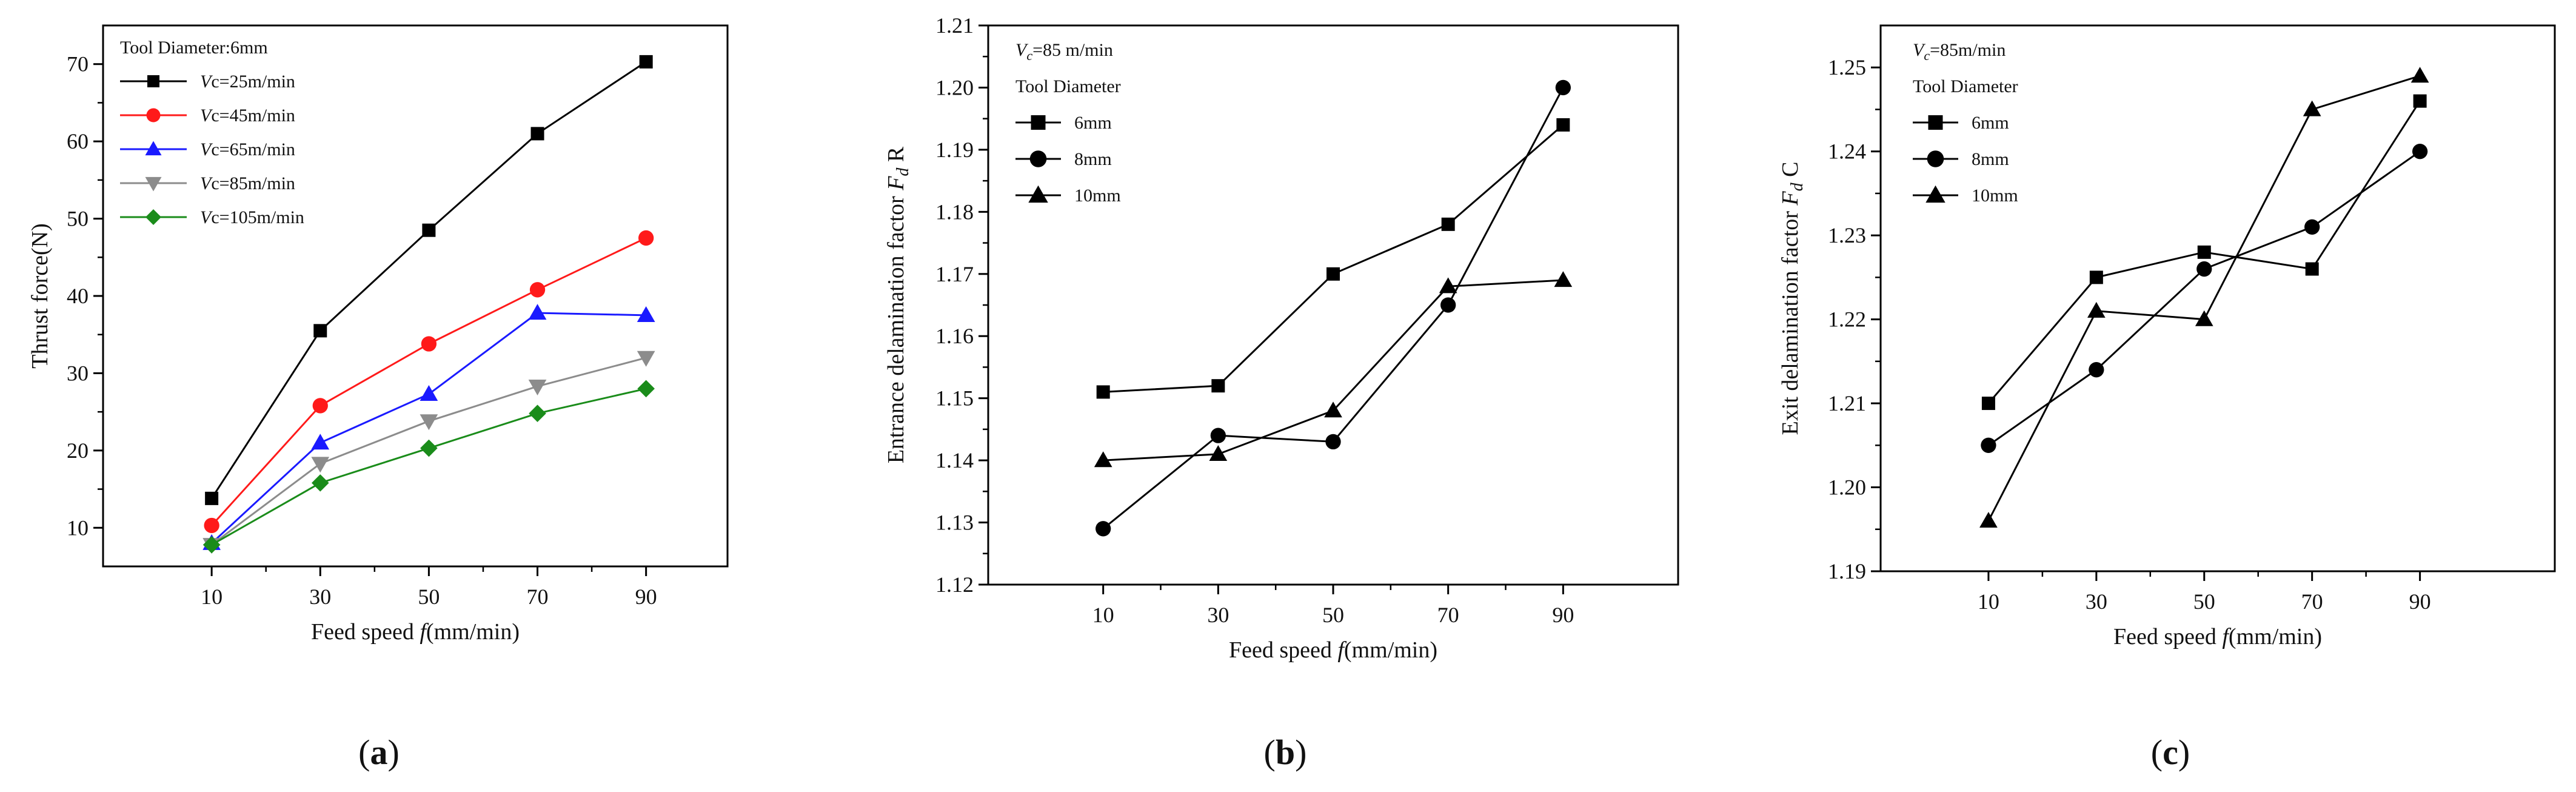 The width and height of the screenshot is (2576, 792). I want to click on y-axis-label-text: Thrust force(N), so click(40, 296).